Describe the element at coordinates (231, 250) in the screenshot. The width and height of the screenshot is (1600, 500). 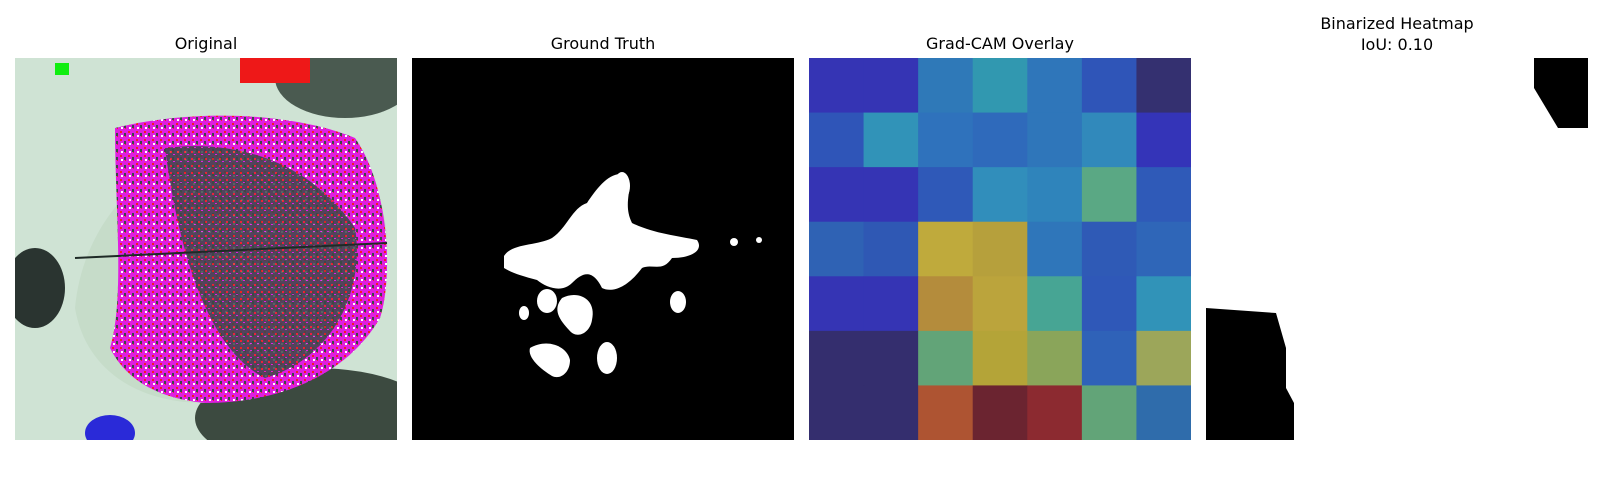
I see `leaf-midrib` at that location.